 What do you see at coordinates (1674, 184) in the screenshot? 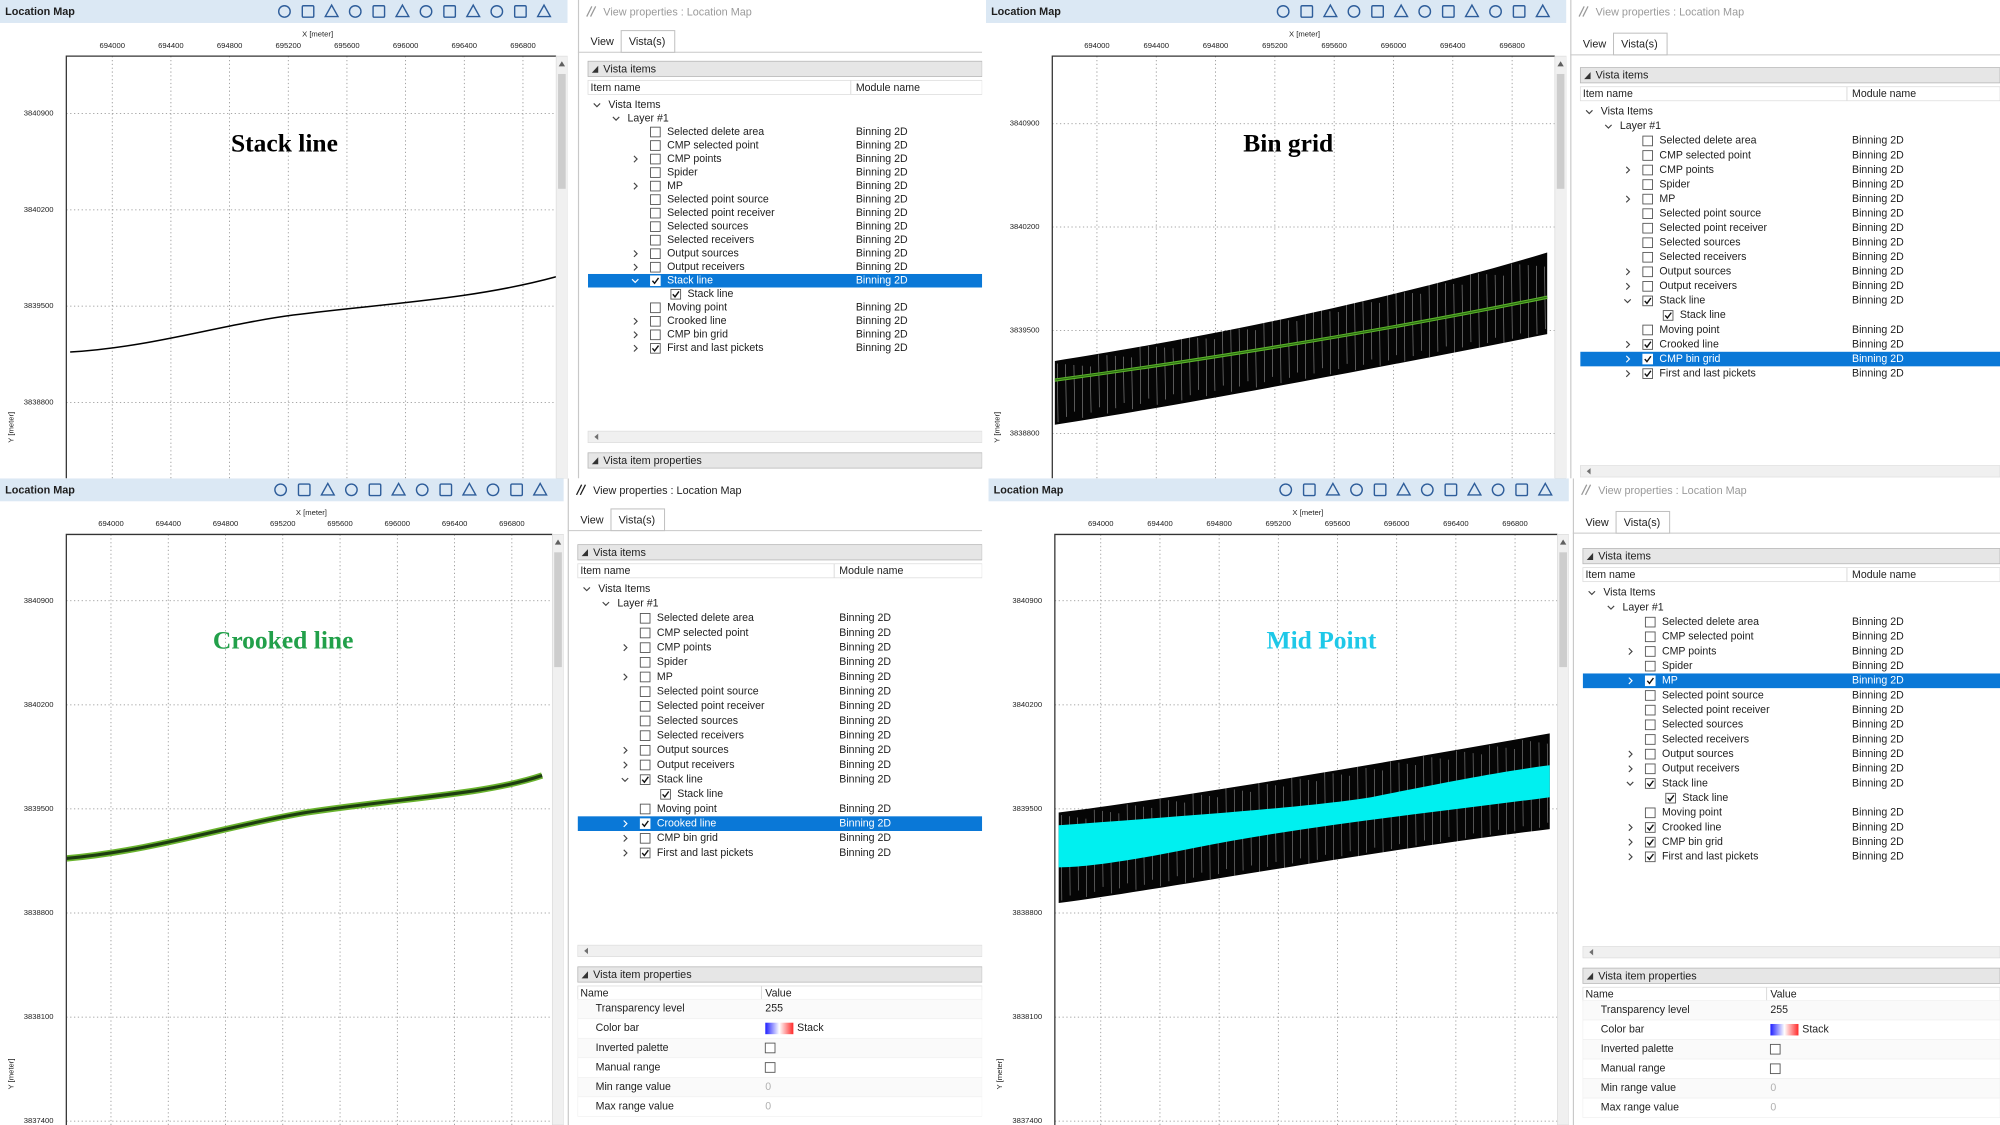
I see `tree-item-name: Spider` at bounding box center [1674, 184].